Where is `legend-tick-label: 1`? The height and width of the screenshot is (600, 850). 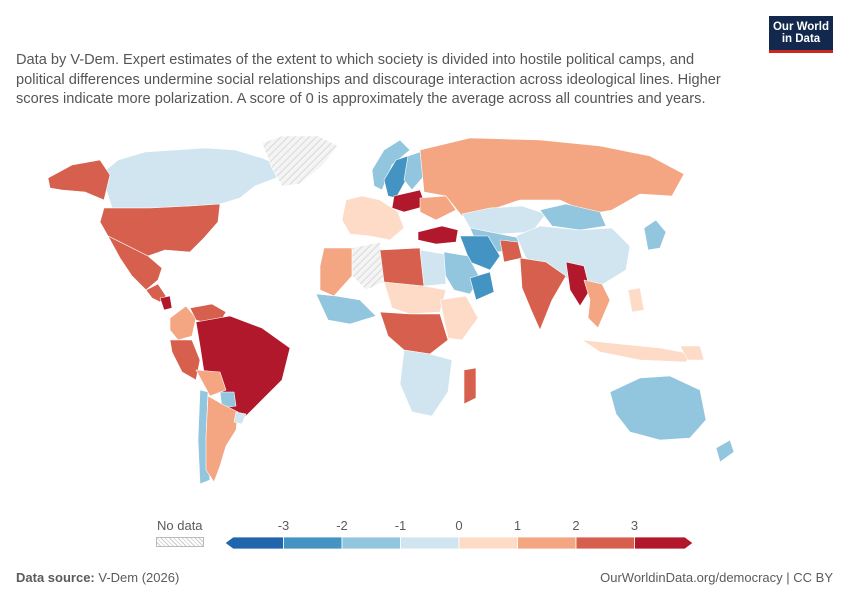 legend-tick-label: 1 is located at coordinates (517, 525).